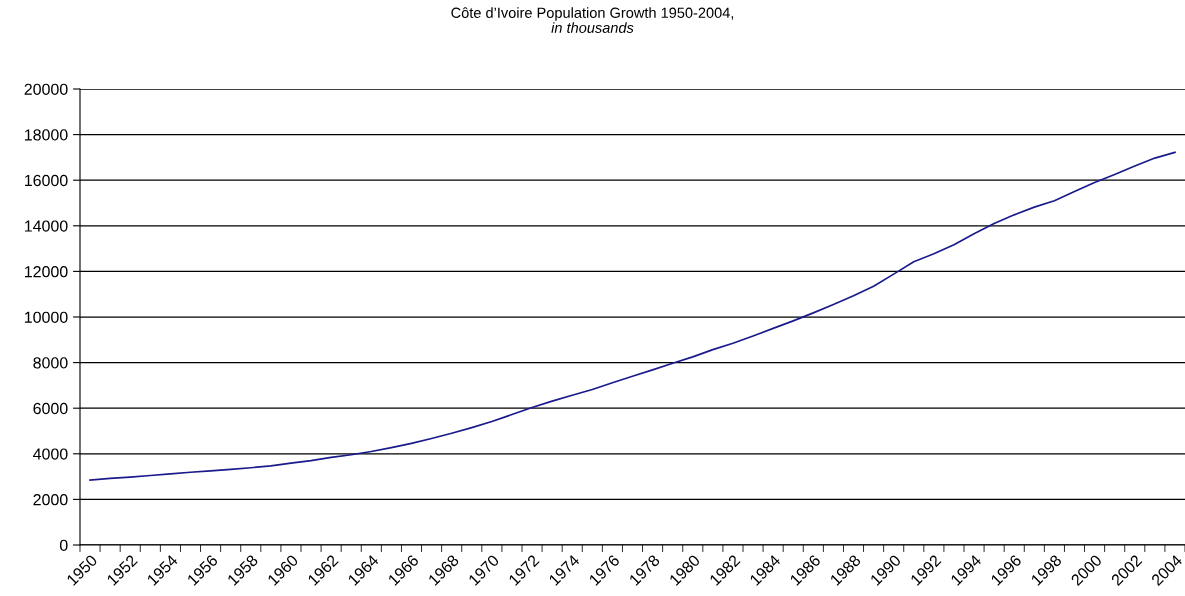  Describe the element at coordinates (46, 180) in the screenshot. I see `y-tick-label: 16000` at that location.